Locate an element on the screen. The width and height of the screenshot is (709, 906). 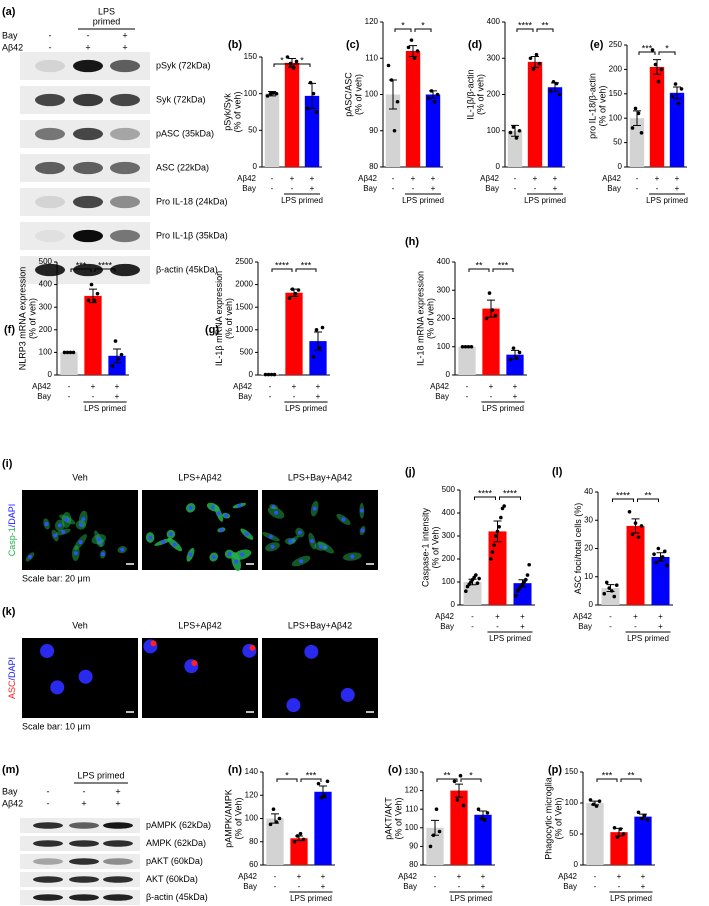
y-tick-label: 200 is located at coordinates (494, 94).